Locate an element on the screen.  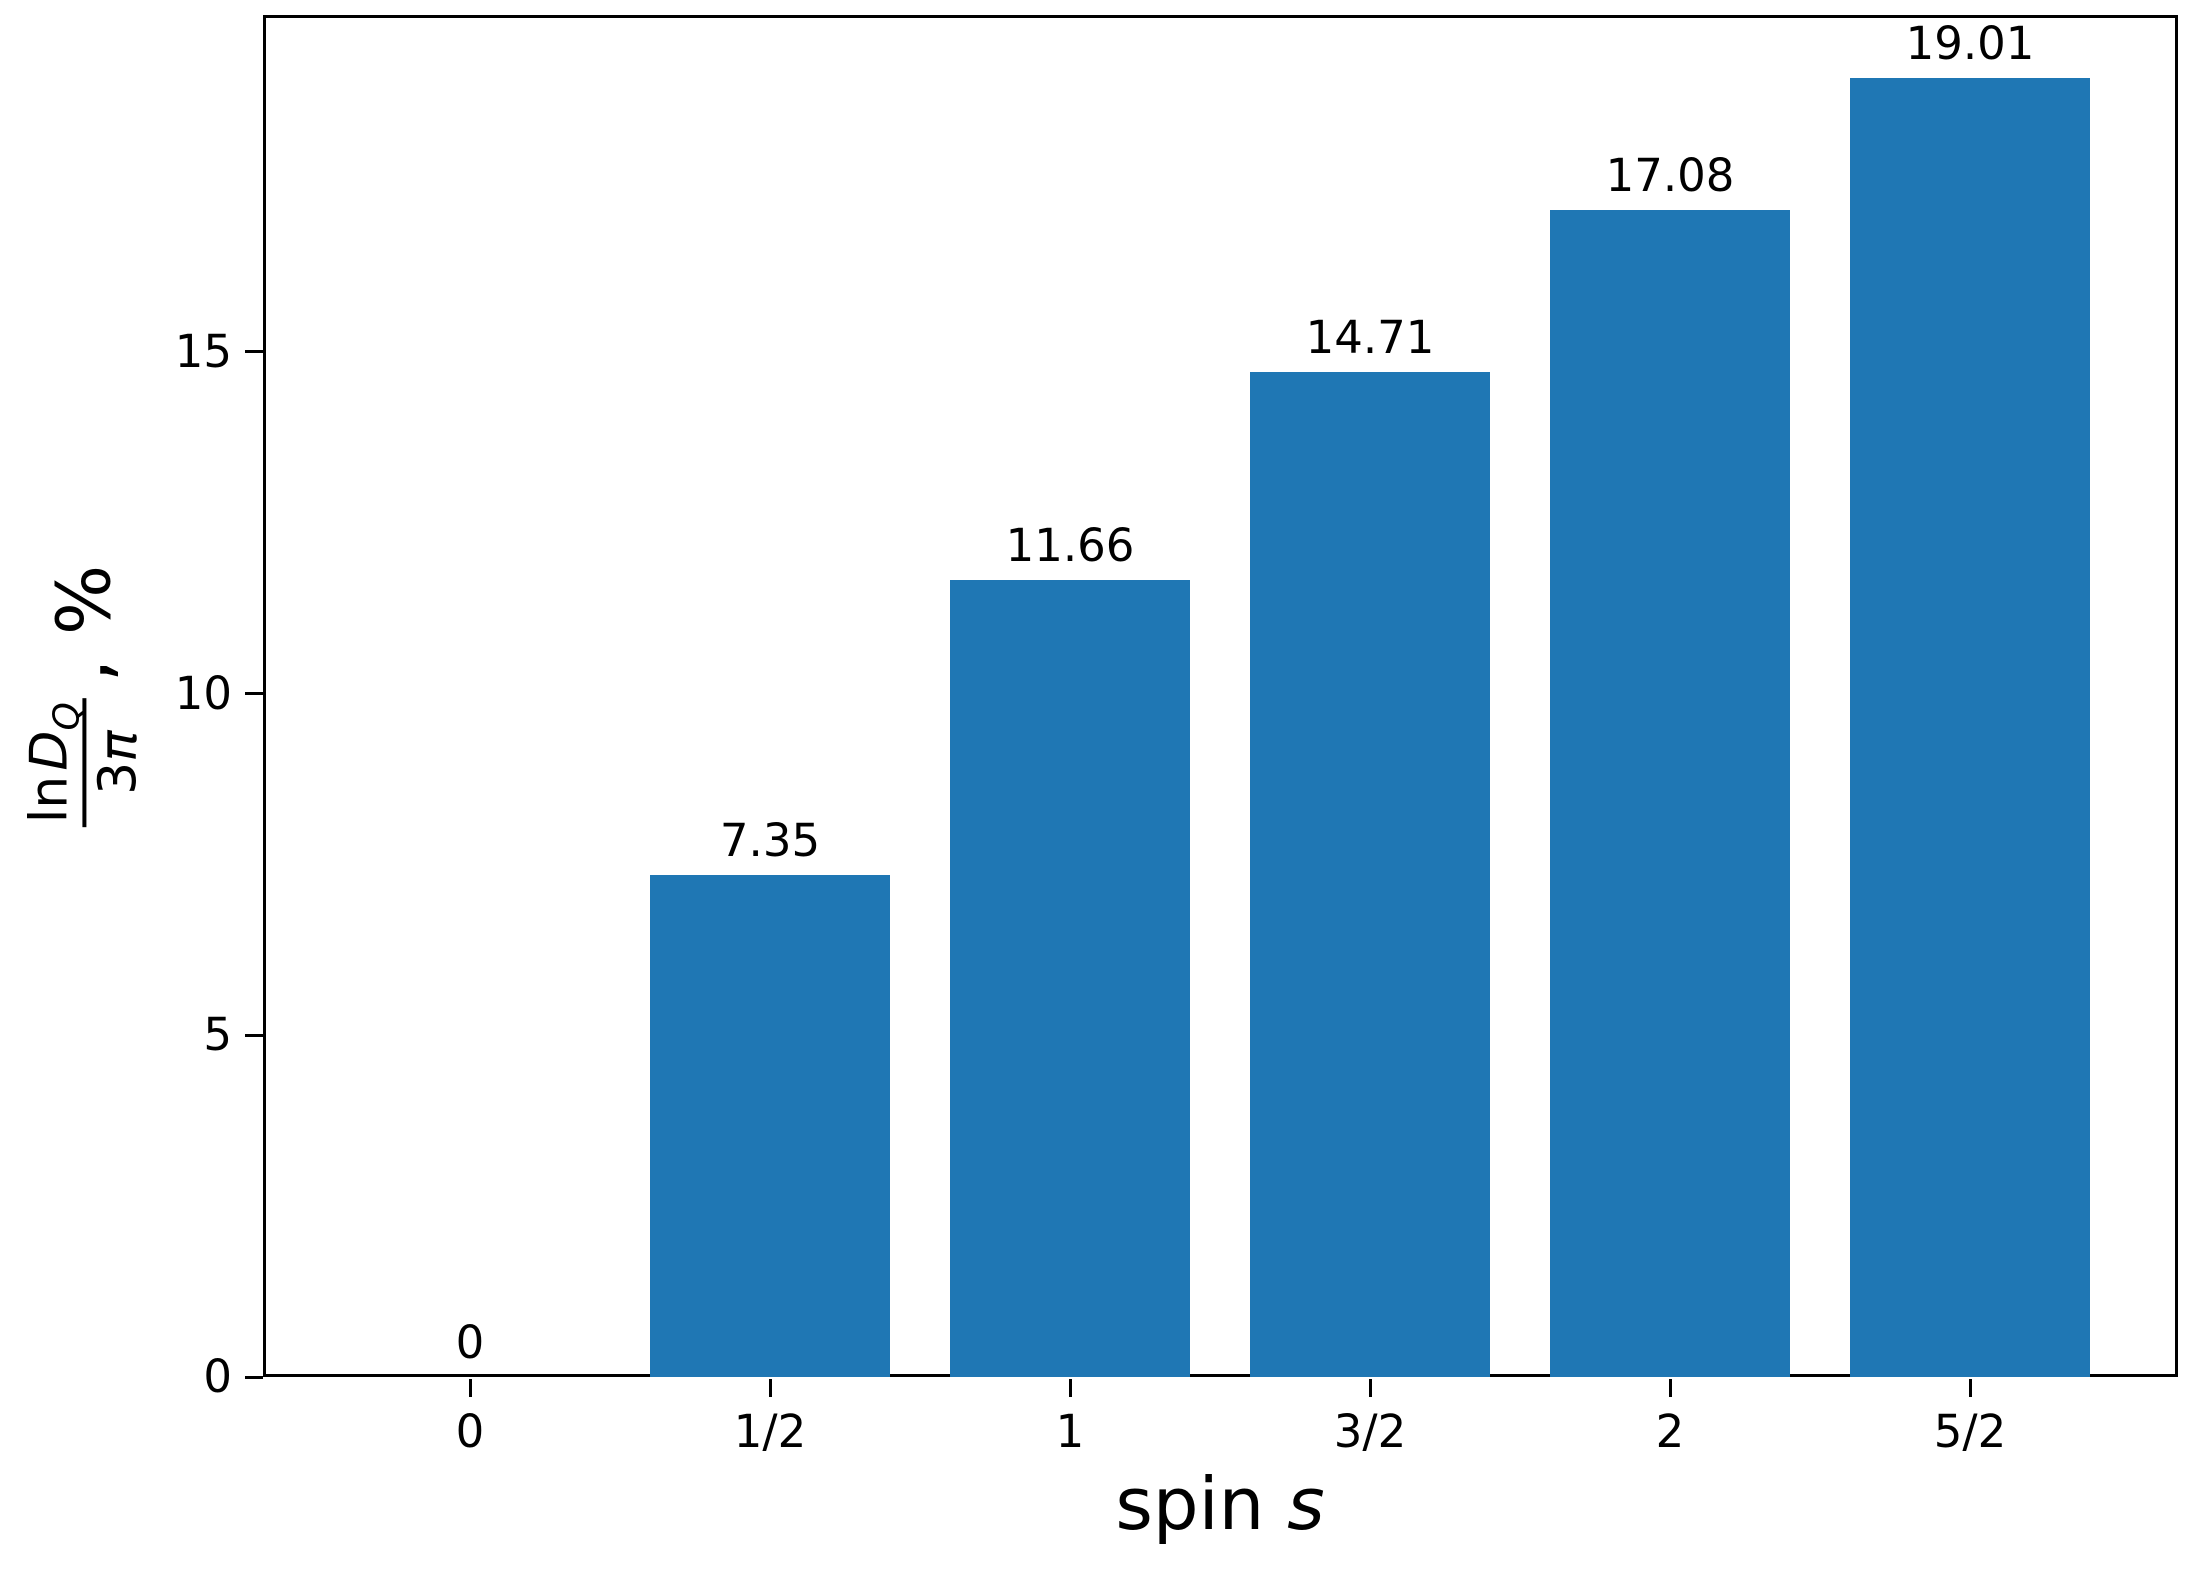
fraction-line is located at coordinates (84, 763).